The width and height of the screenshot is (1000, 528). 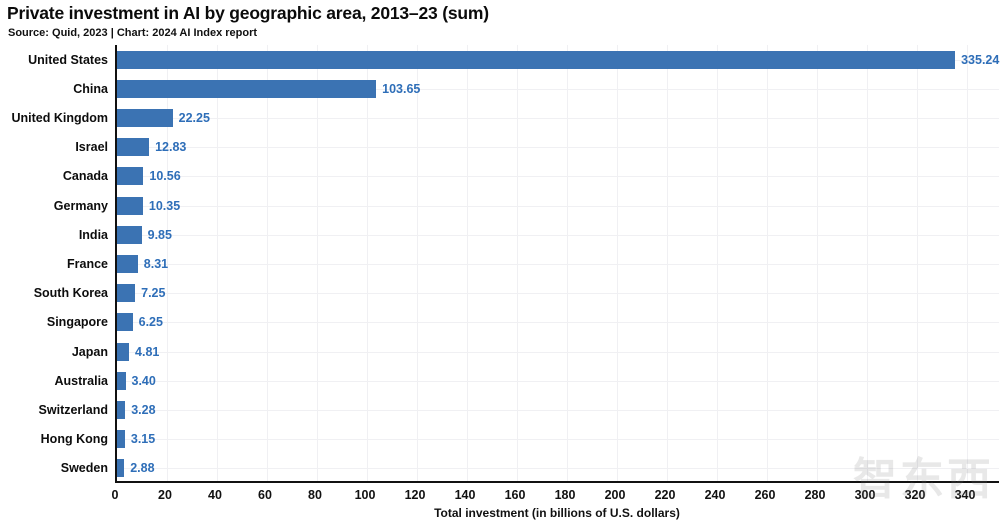 I want to click on x-tick-label: 300, so click(x=865, y=495).